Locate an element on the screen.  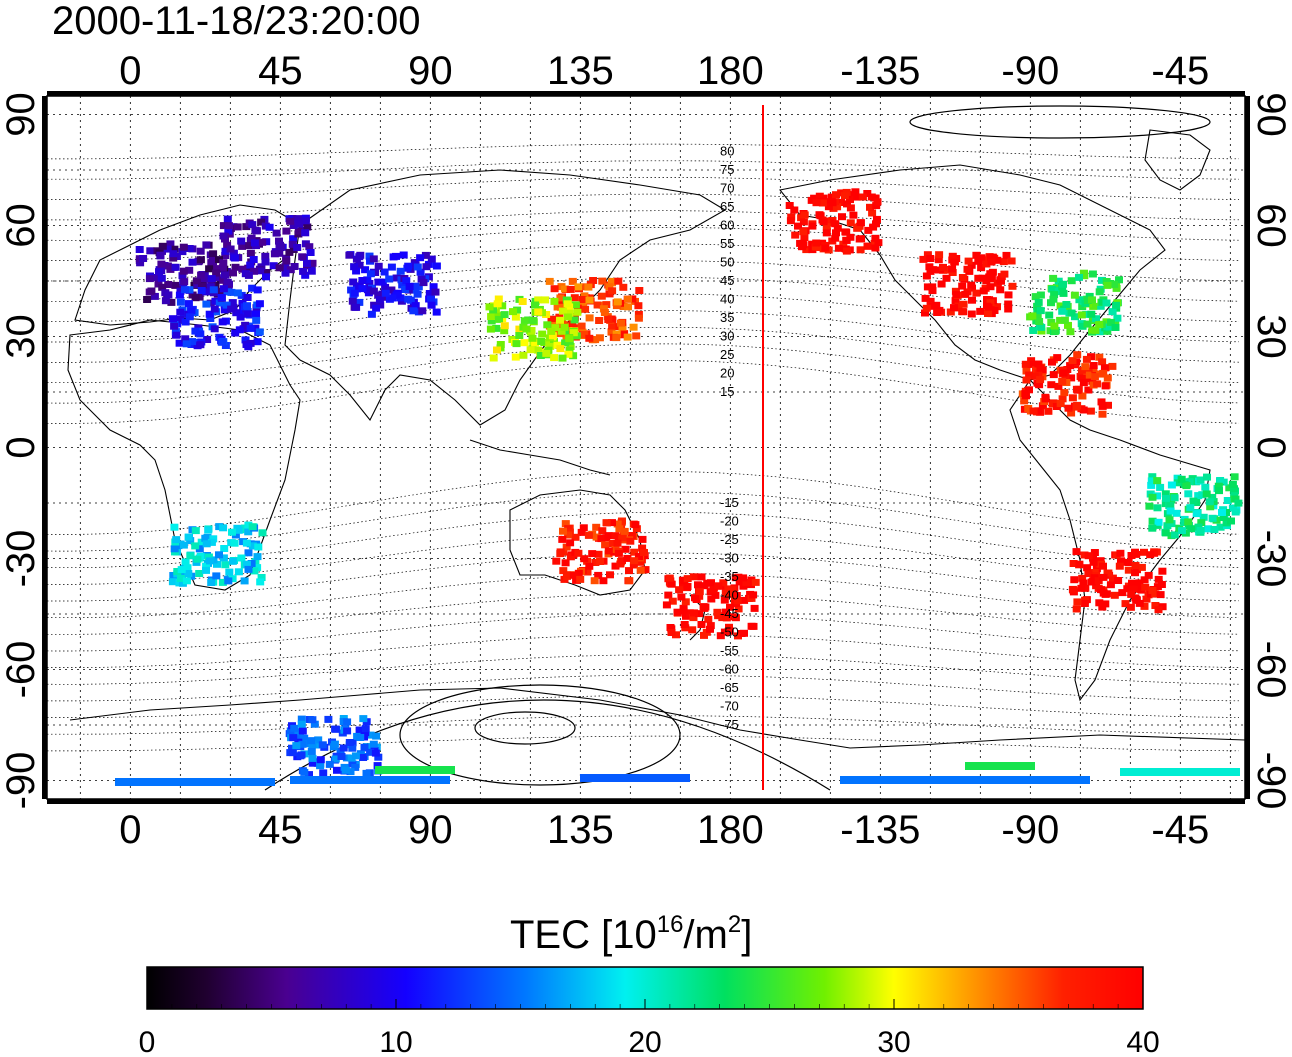
contour-label: -40 is located at coordinates (729, 595).